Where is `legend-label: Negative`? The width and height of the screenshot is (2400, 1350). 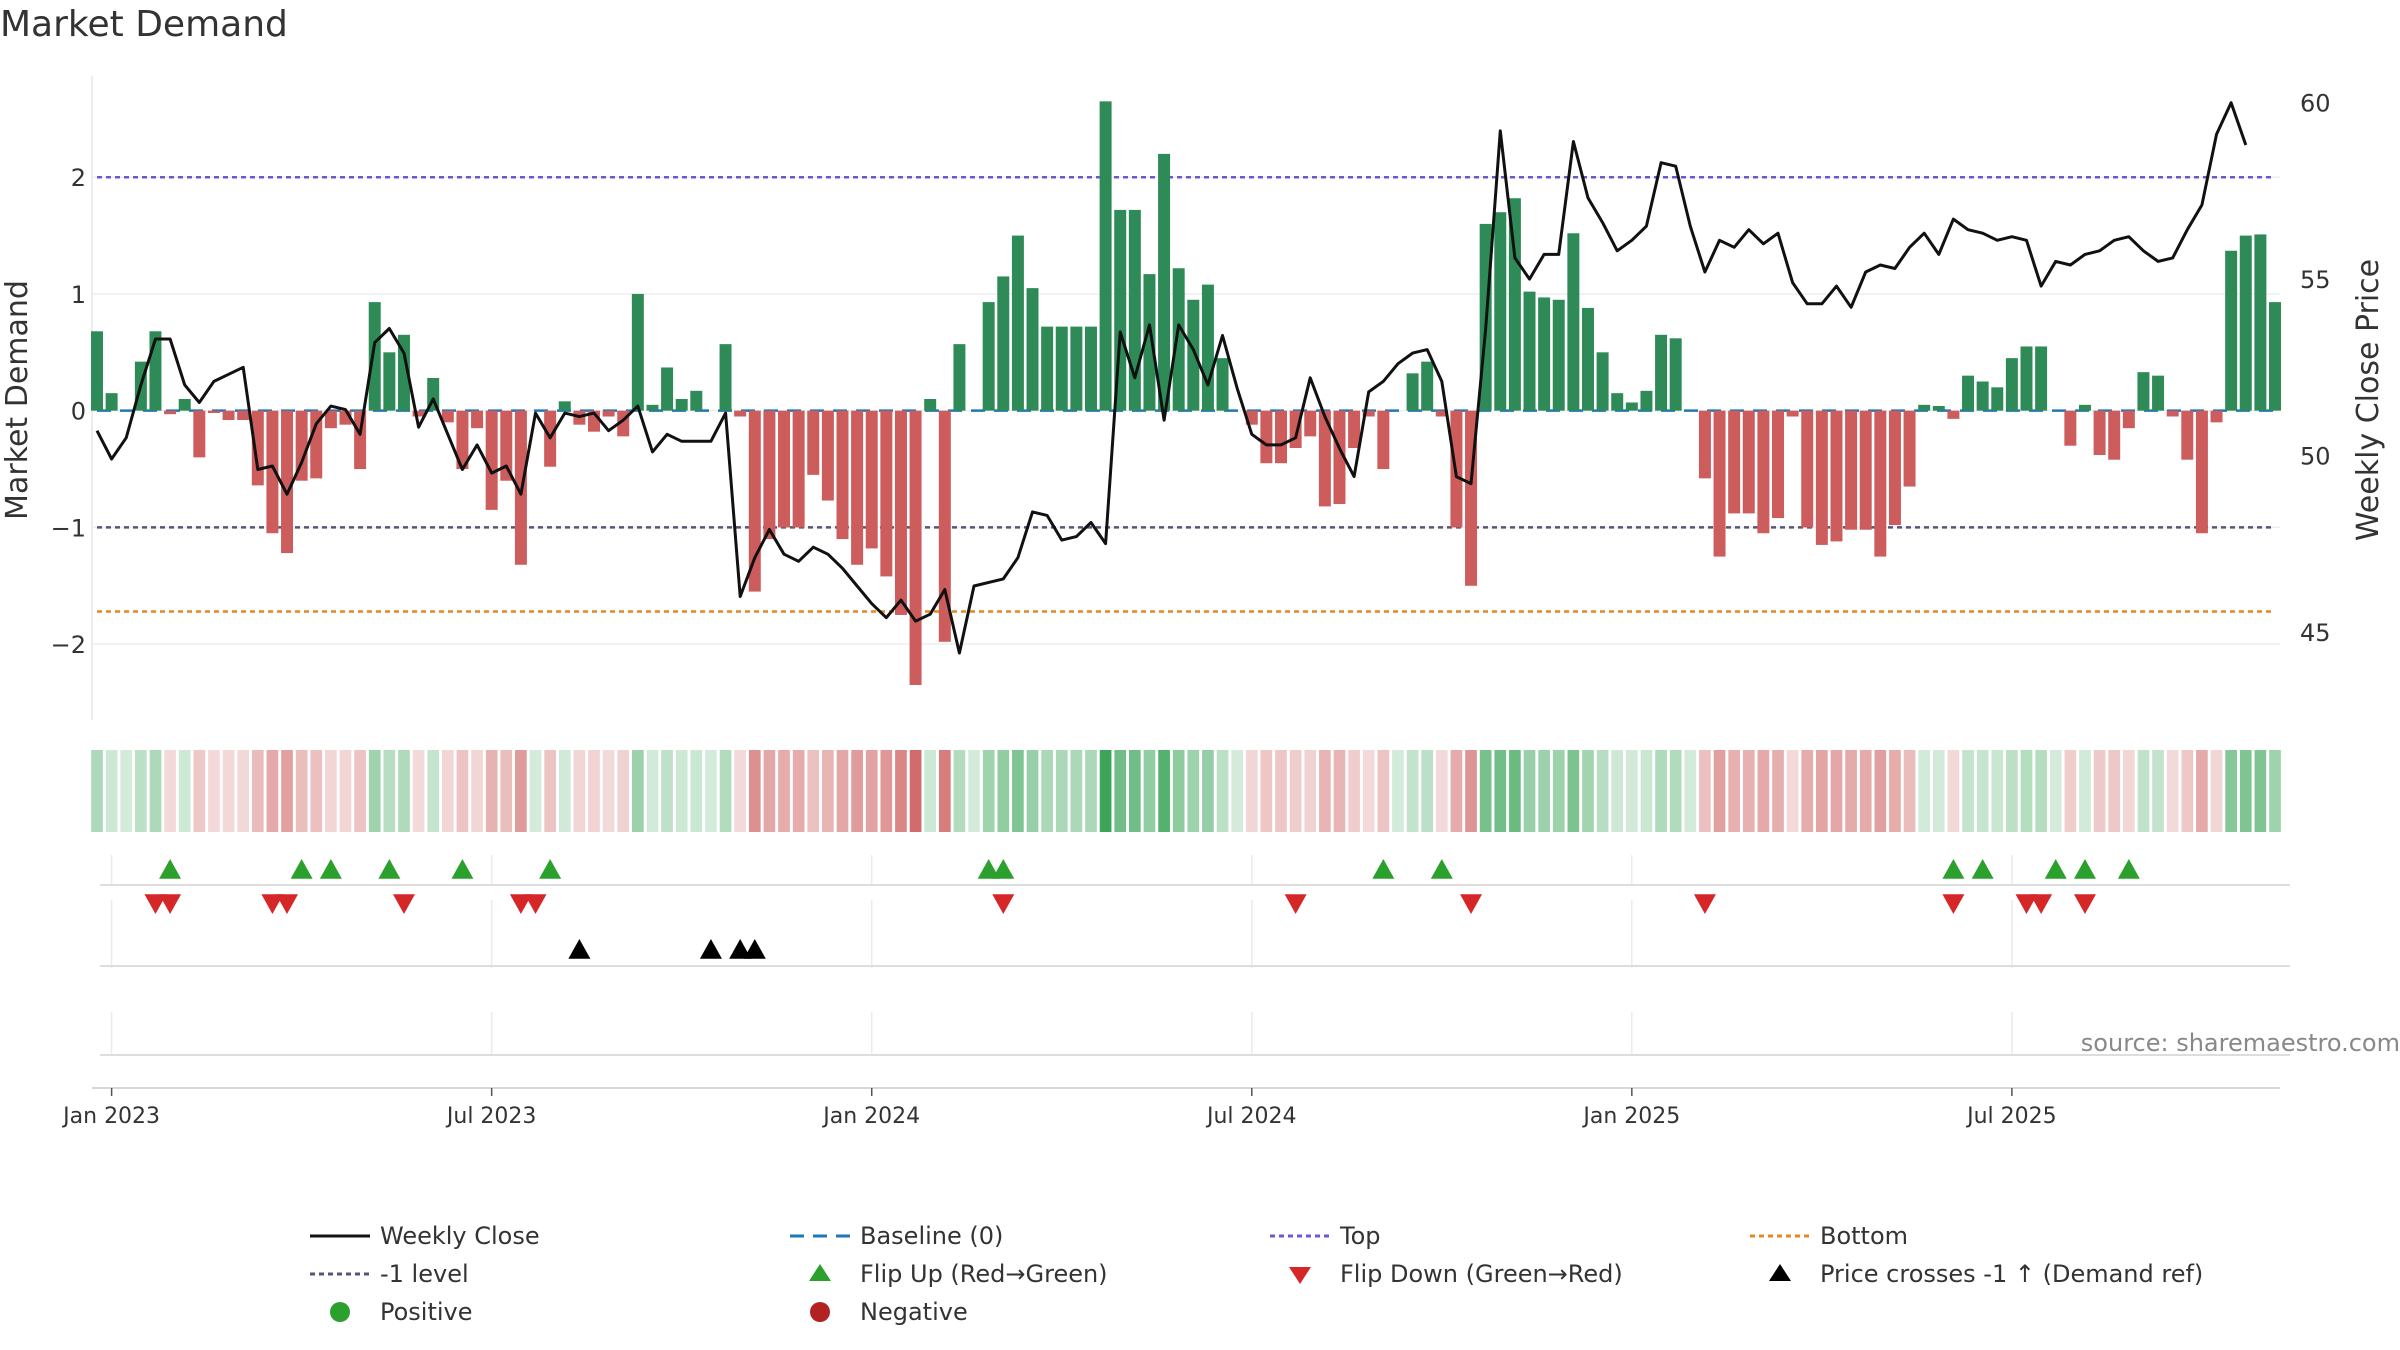
legend-label: Negative is located at coordinates (914, 1312).